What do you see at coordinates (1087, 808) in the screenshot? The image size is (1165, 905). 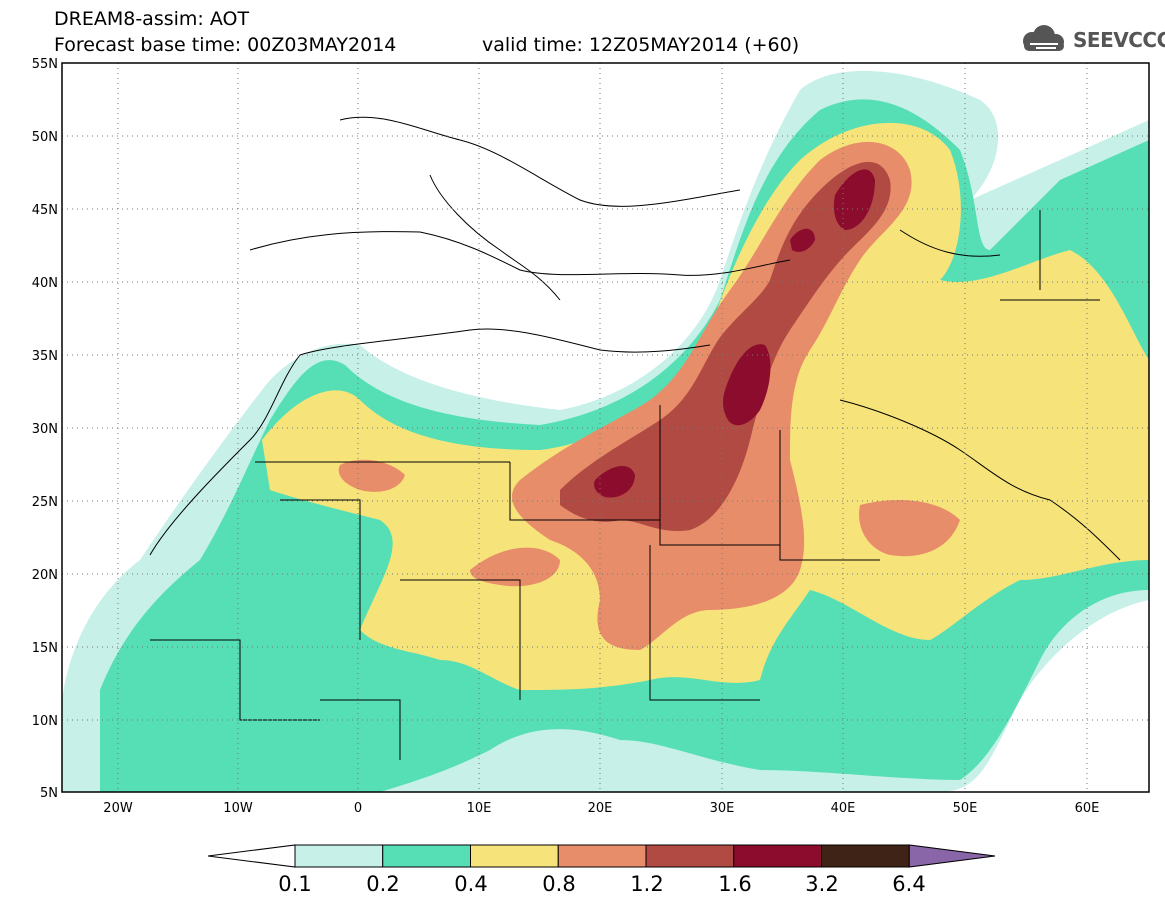 I see `lon-label: 60E` at bounding box center [1087, 808].